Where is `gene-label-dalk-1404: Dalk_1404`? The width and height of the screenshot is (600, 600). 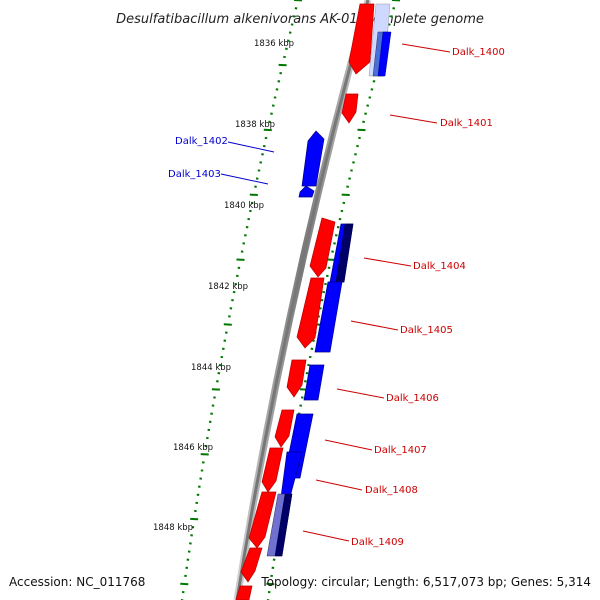 gene-label-dalk-1404: Dalk_1404 is located at coordinates (439, 266).